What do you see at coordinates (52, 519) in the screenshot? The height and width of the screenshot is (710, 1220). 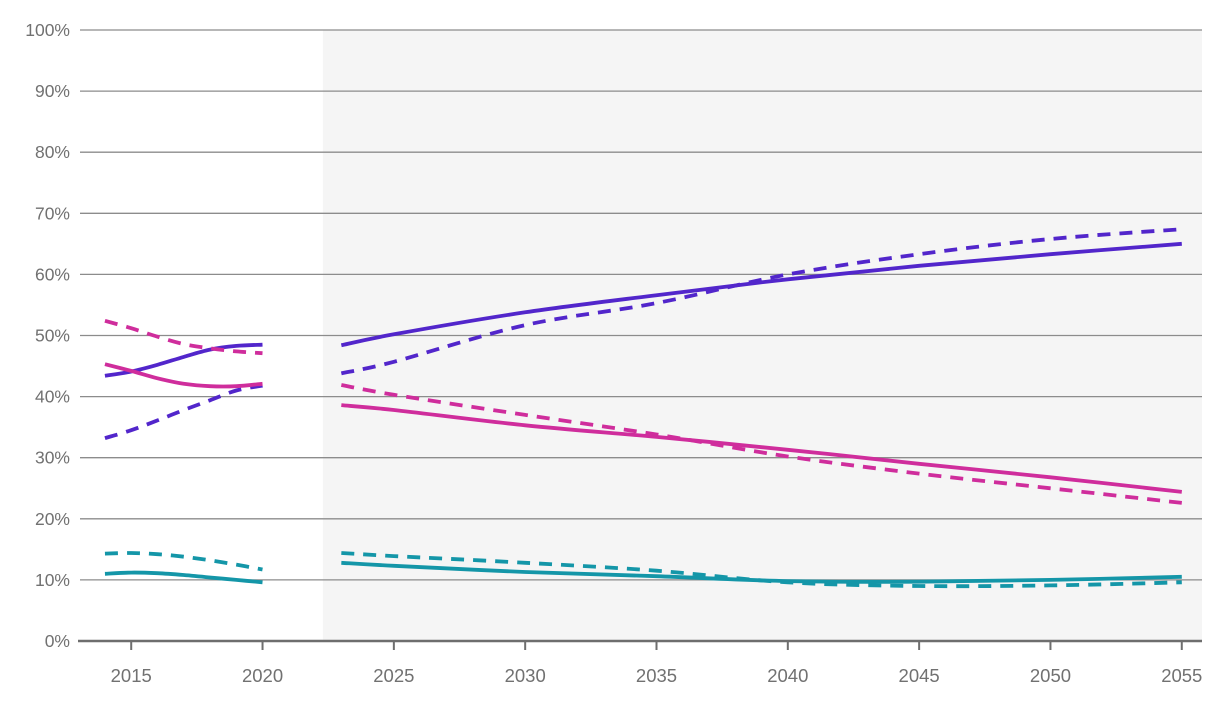 I see `y-axis-label: 20%` at bounding box center [52, 519].